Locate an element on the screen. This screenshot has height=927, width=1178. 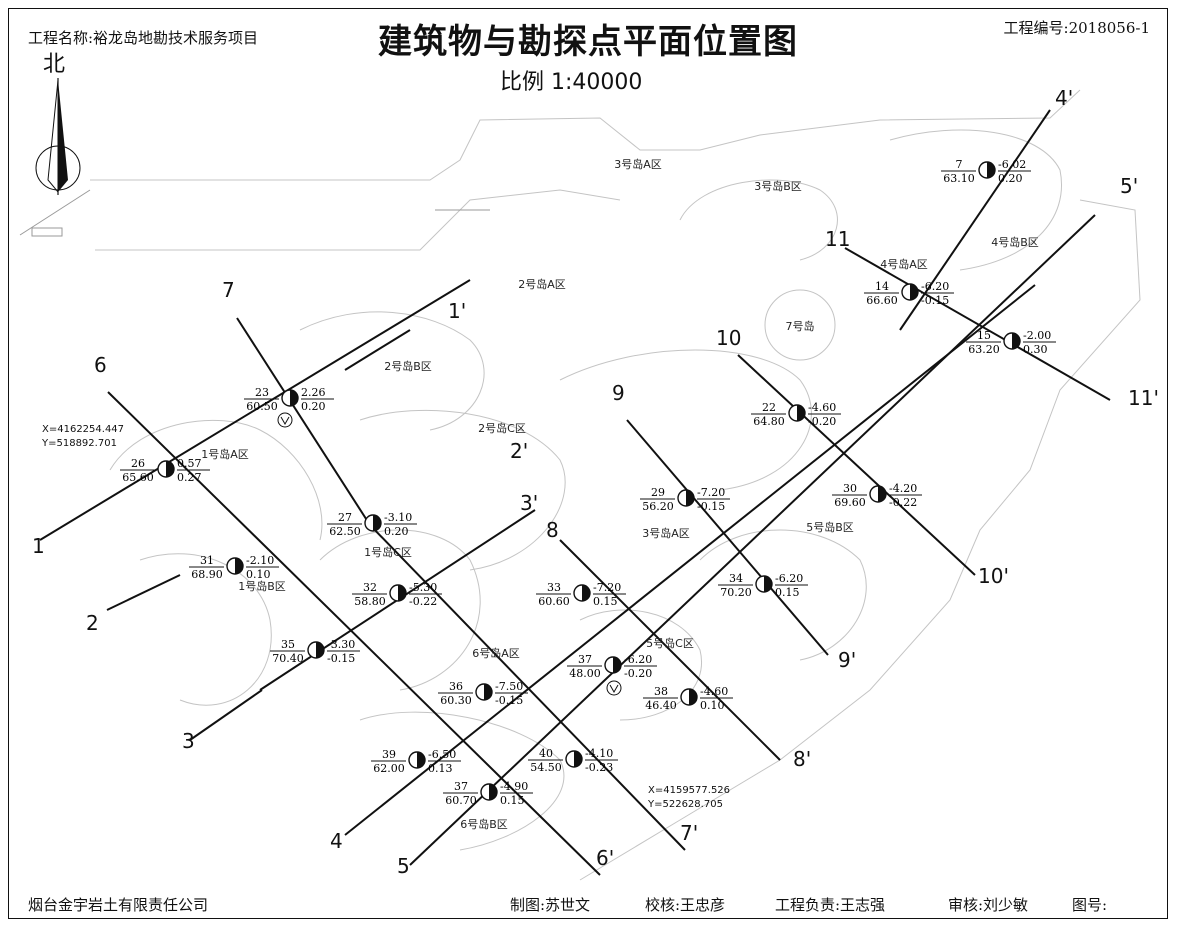
borehole-id: 7 is located at coordinates (959, 164).